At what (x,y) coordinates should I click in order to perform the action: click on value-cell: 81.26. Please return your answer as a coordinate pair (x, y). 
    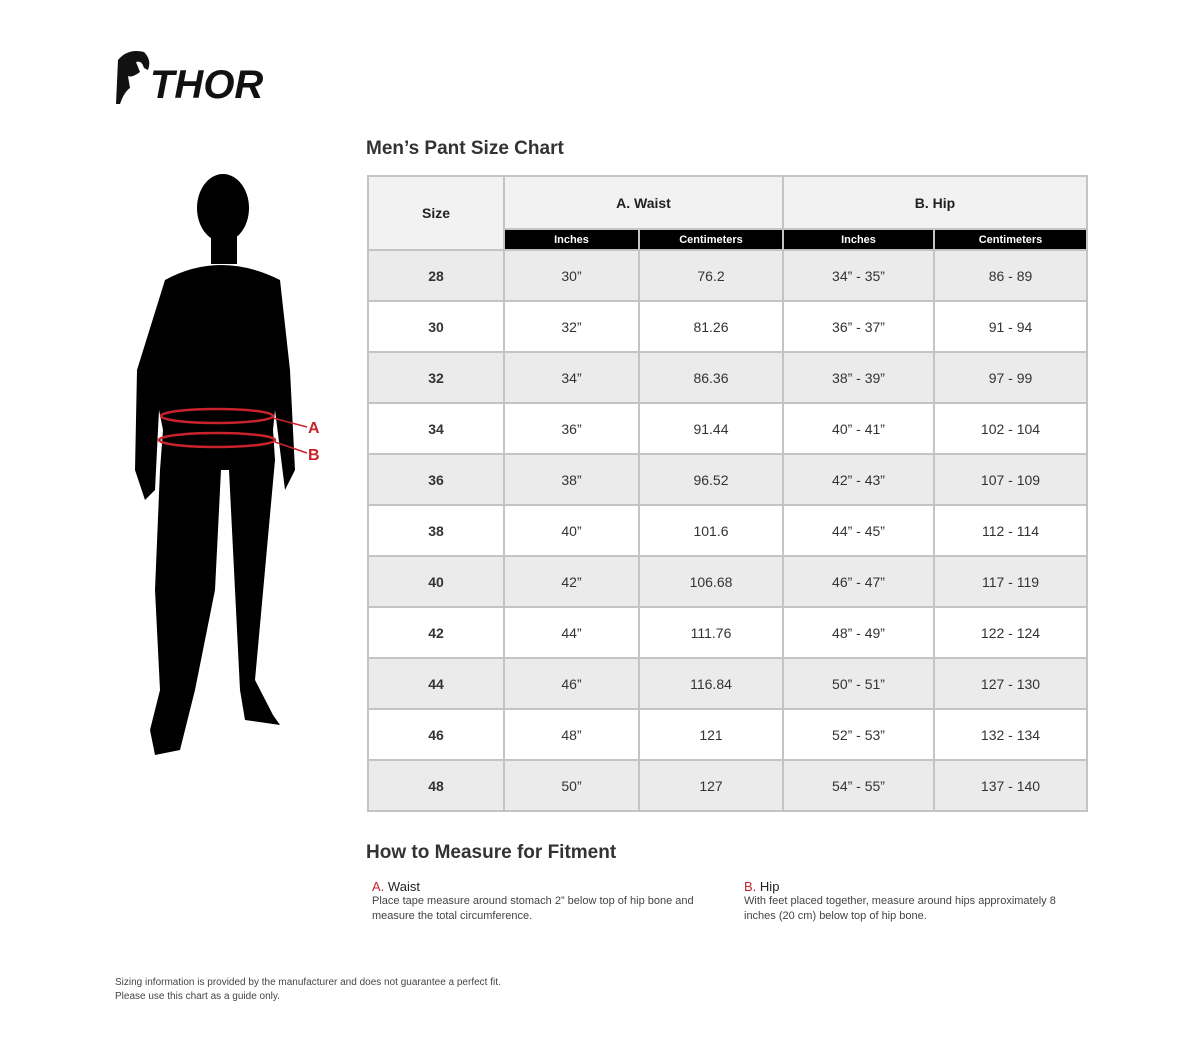
    Looking at the image, I should click on (711, 326).